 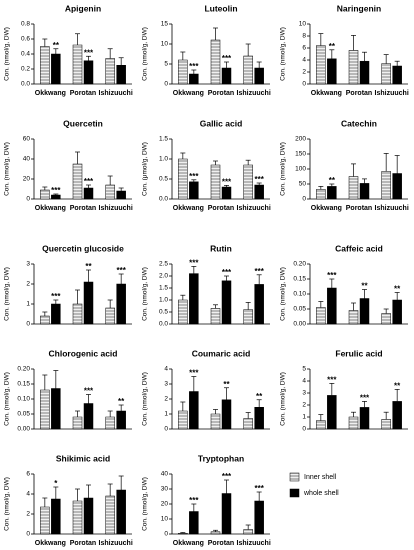 I want to click on y-tick-label: 150, so click(x=300, y=154).